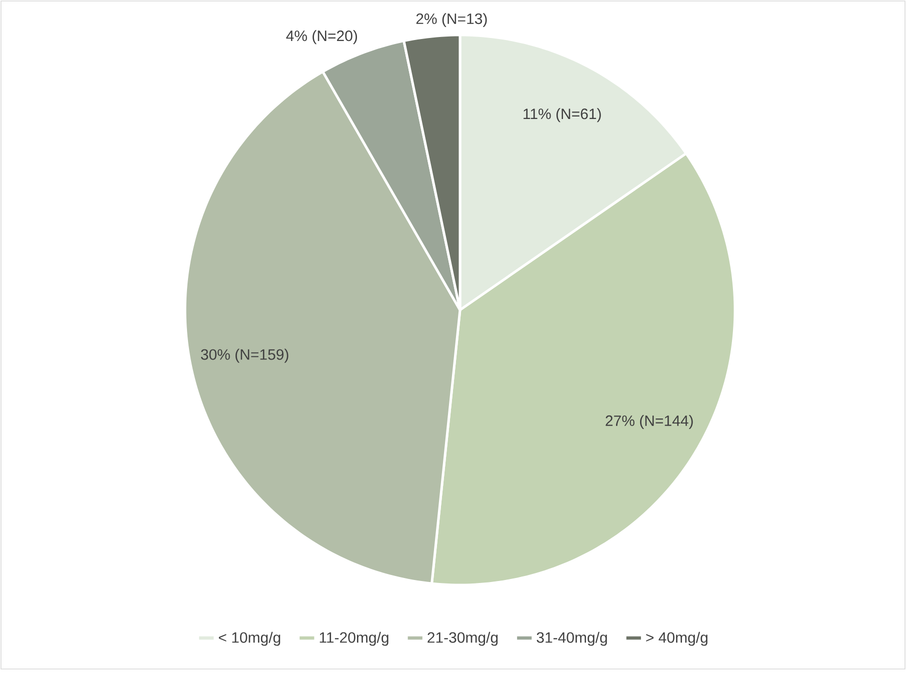 The width and height of the screenshot is (907, 673). I want to click on data-label: 2% (N=13), so click(451, 20).